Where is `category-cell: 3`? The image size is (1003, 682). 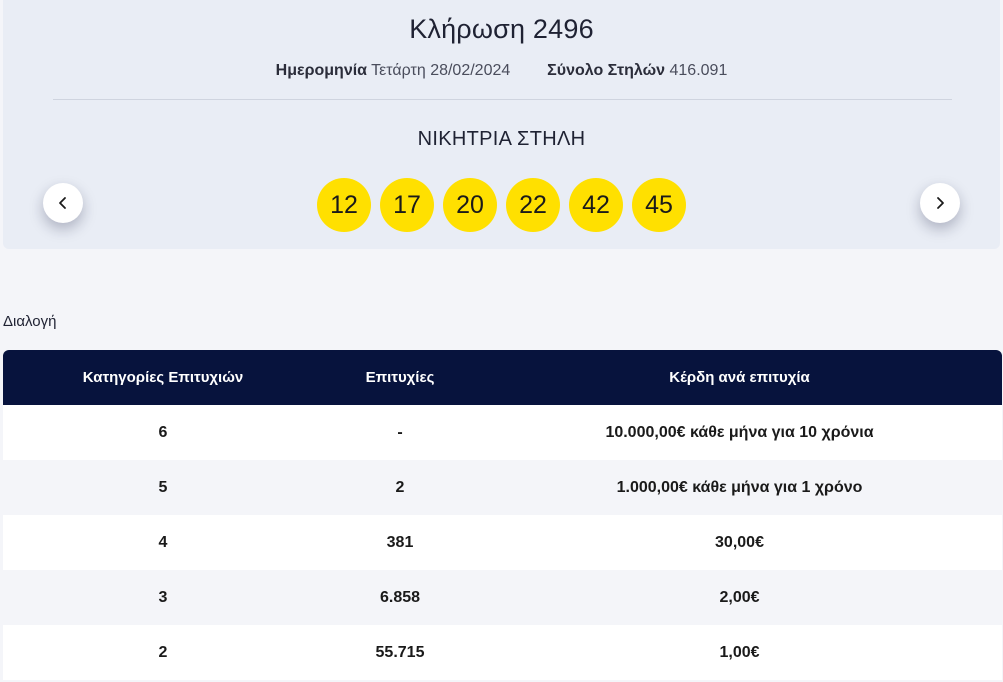 category-cell: 3 is located at coordinates (163, 597).